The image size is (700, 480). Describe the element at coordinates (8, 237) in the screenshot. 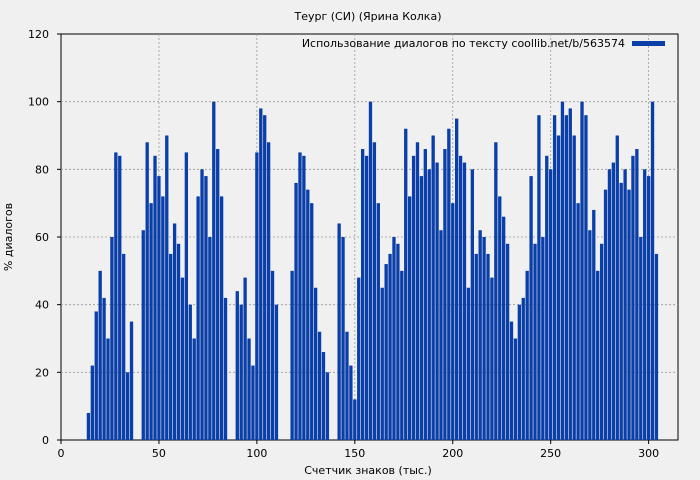

I see `y-axis-label: % диалогов` at that location.